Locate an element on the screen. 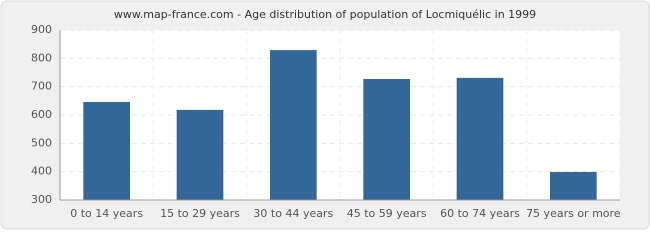 The image size is (650, 240). y-tick-label: 800 is located at coordinates (41, 57).